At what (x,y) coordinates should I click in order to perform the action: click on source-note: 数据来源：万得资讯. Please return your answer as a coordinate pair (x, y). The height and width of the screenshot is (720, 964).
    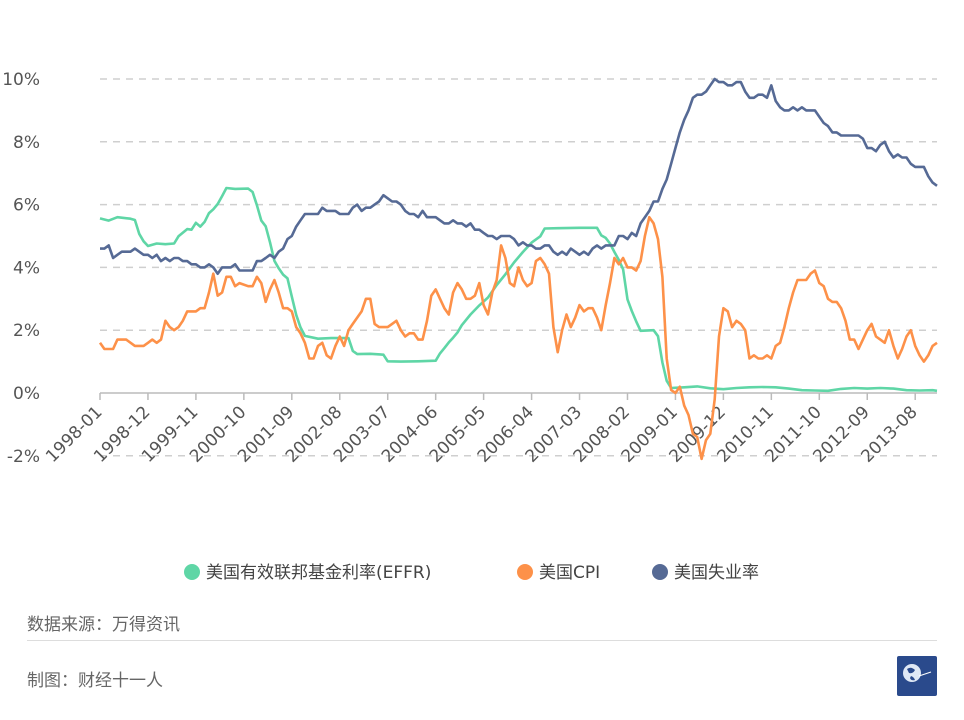
    Looking at the image, I should click on (103, 625).